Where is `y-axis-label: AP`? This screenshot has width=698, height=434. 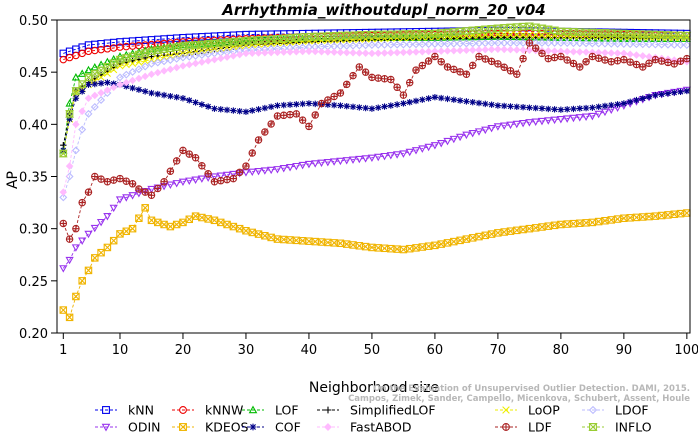 y-axis-label: AP is located at coordinates (13, 180).